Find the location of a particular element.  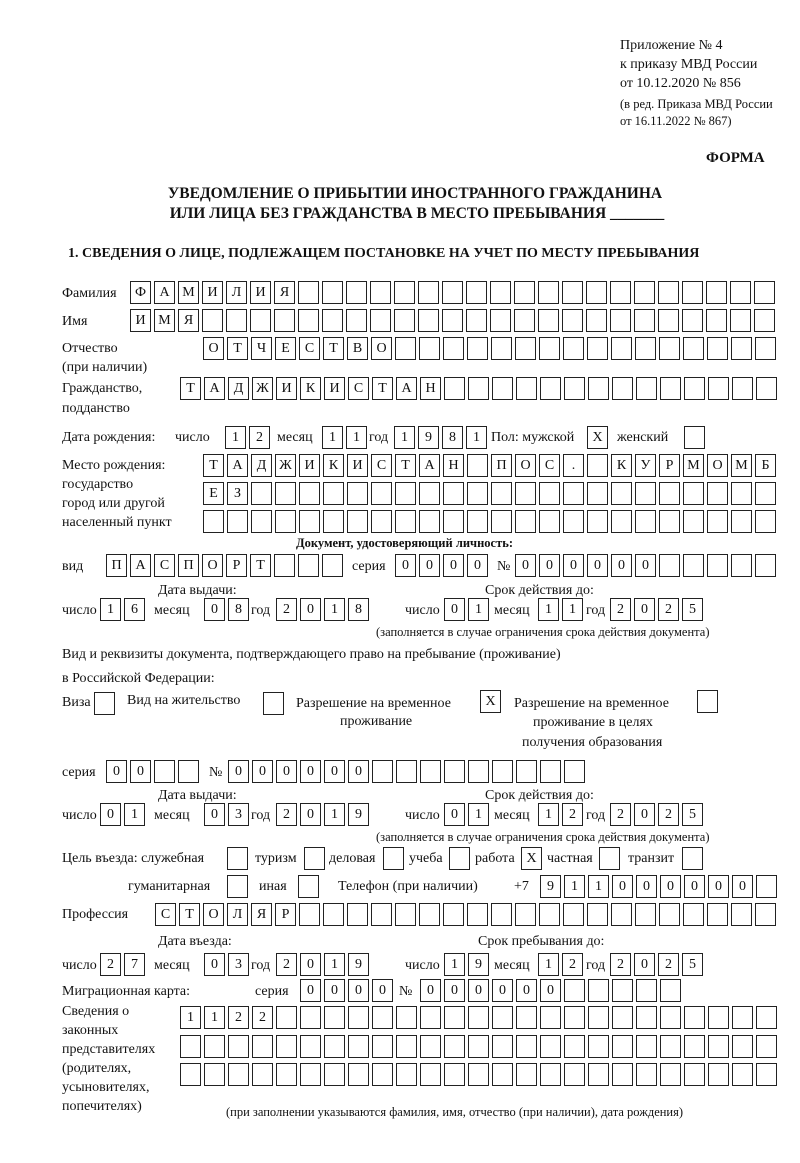

char-cell: 6 is located at coordinates (134, 609).